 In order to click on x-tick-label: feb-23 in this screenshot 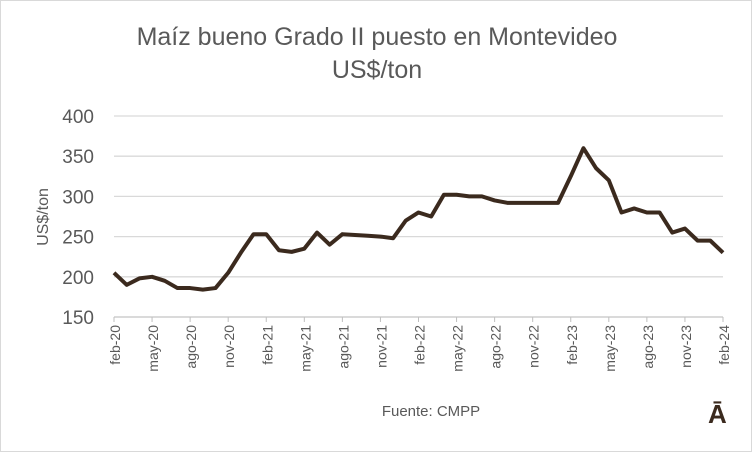, I will do `click(572, 345)`.